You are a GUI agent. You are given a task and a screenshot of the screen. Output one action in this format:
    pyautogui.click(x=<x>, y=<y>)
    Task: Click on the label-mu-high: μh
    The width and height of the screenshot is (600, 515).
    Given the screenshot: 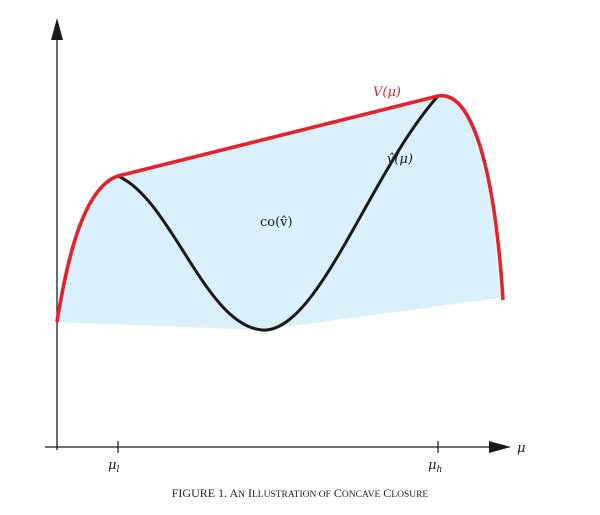 What is the action you would take?
    pyautogui.click(x=435, y=466)
    